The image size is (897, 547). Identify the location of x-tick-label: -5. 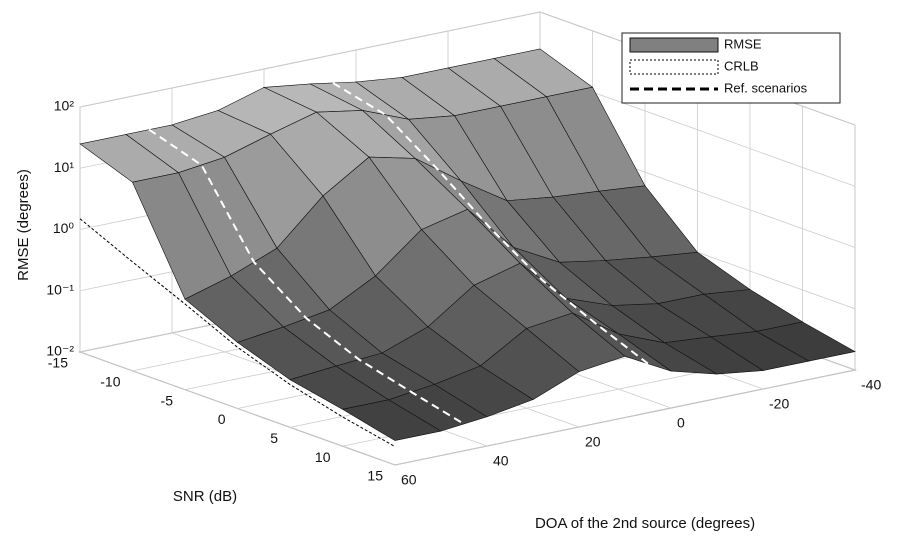
(167, 400).